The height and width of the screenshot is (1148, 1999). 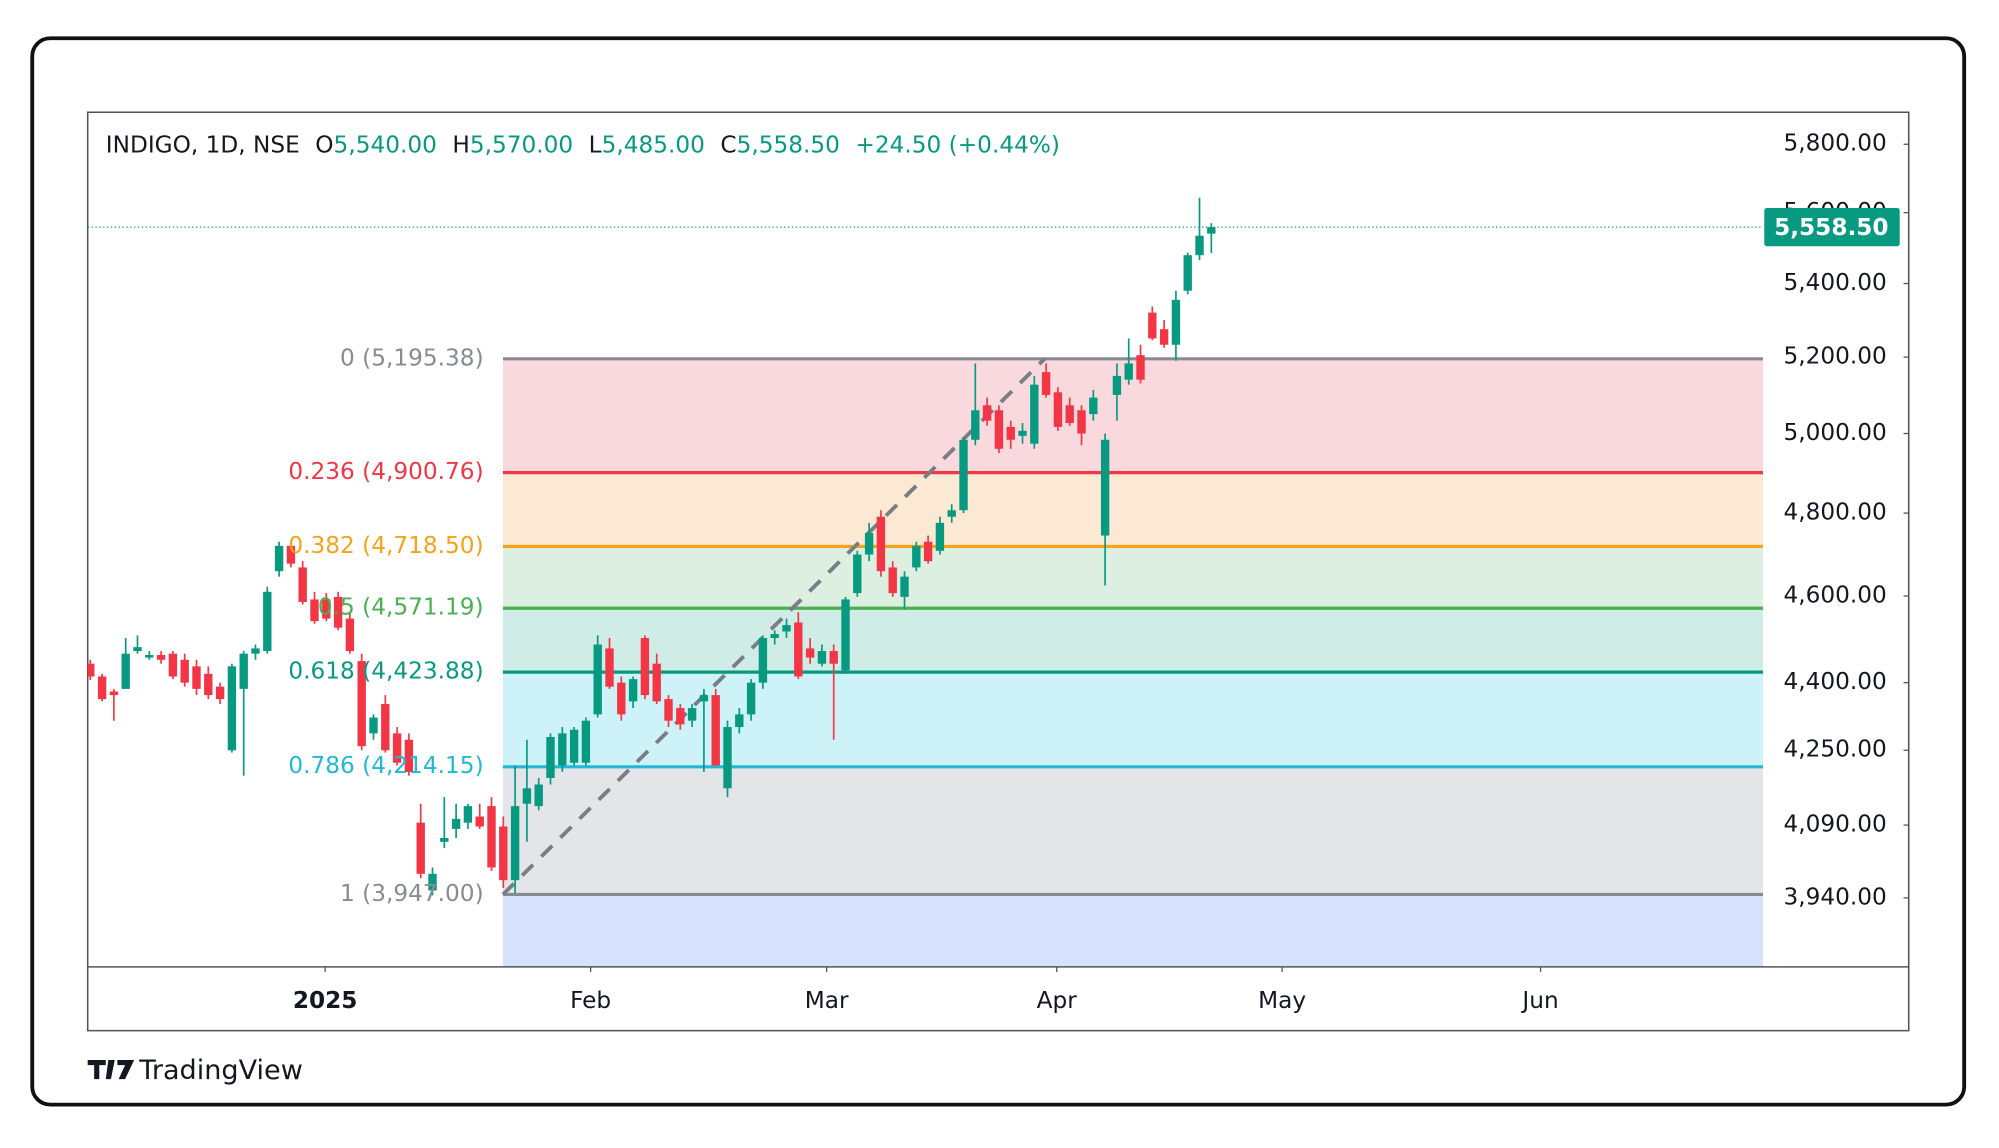 I want to click on fib-label: 1 (3,947.00), so click(x=412, y=894).